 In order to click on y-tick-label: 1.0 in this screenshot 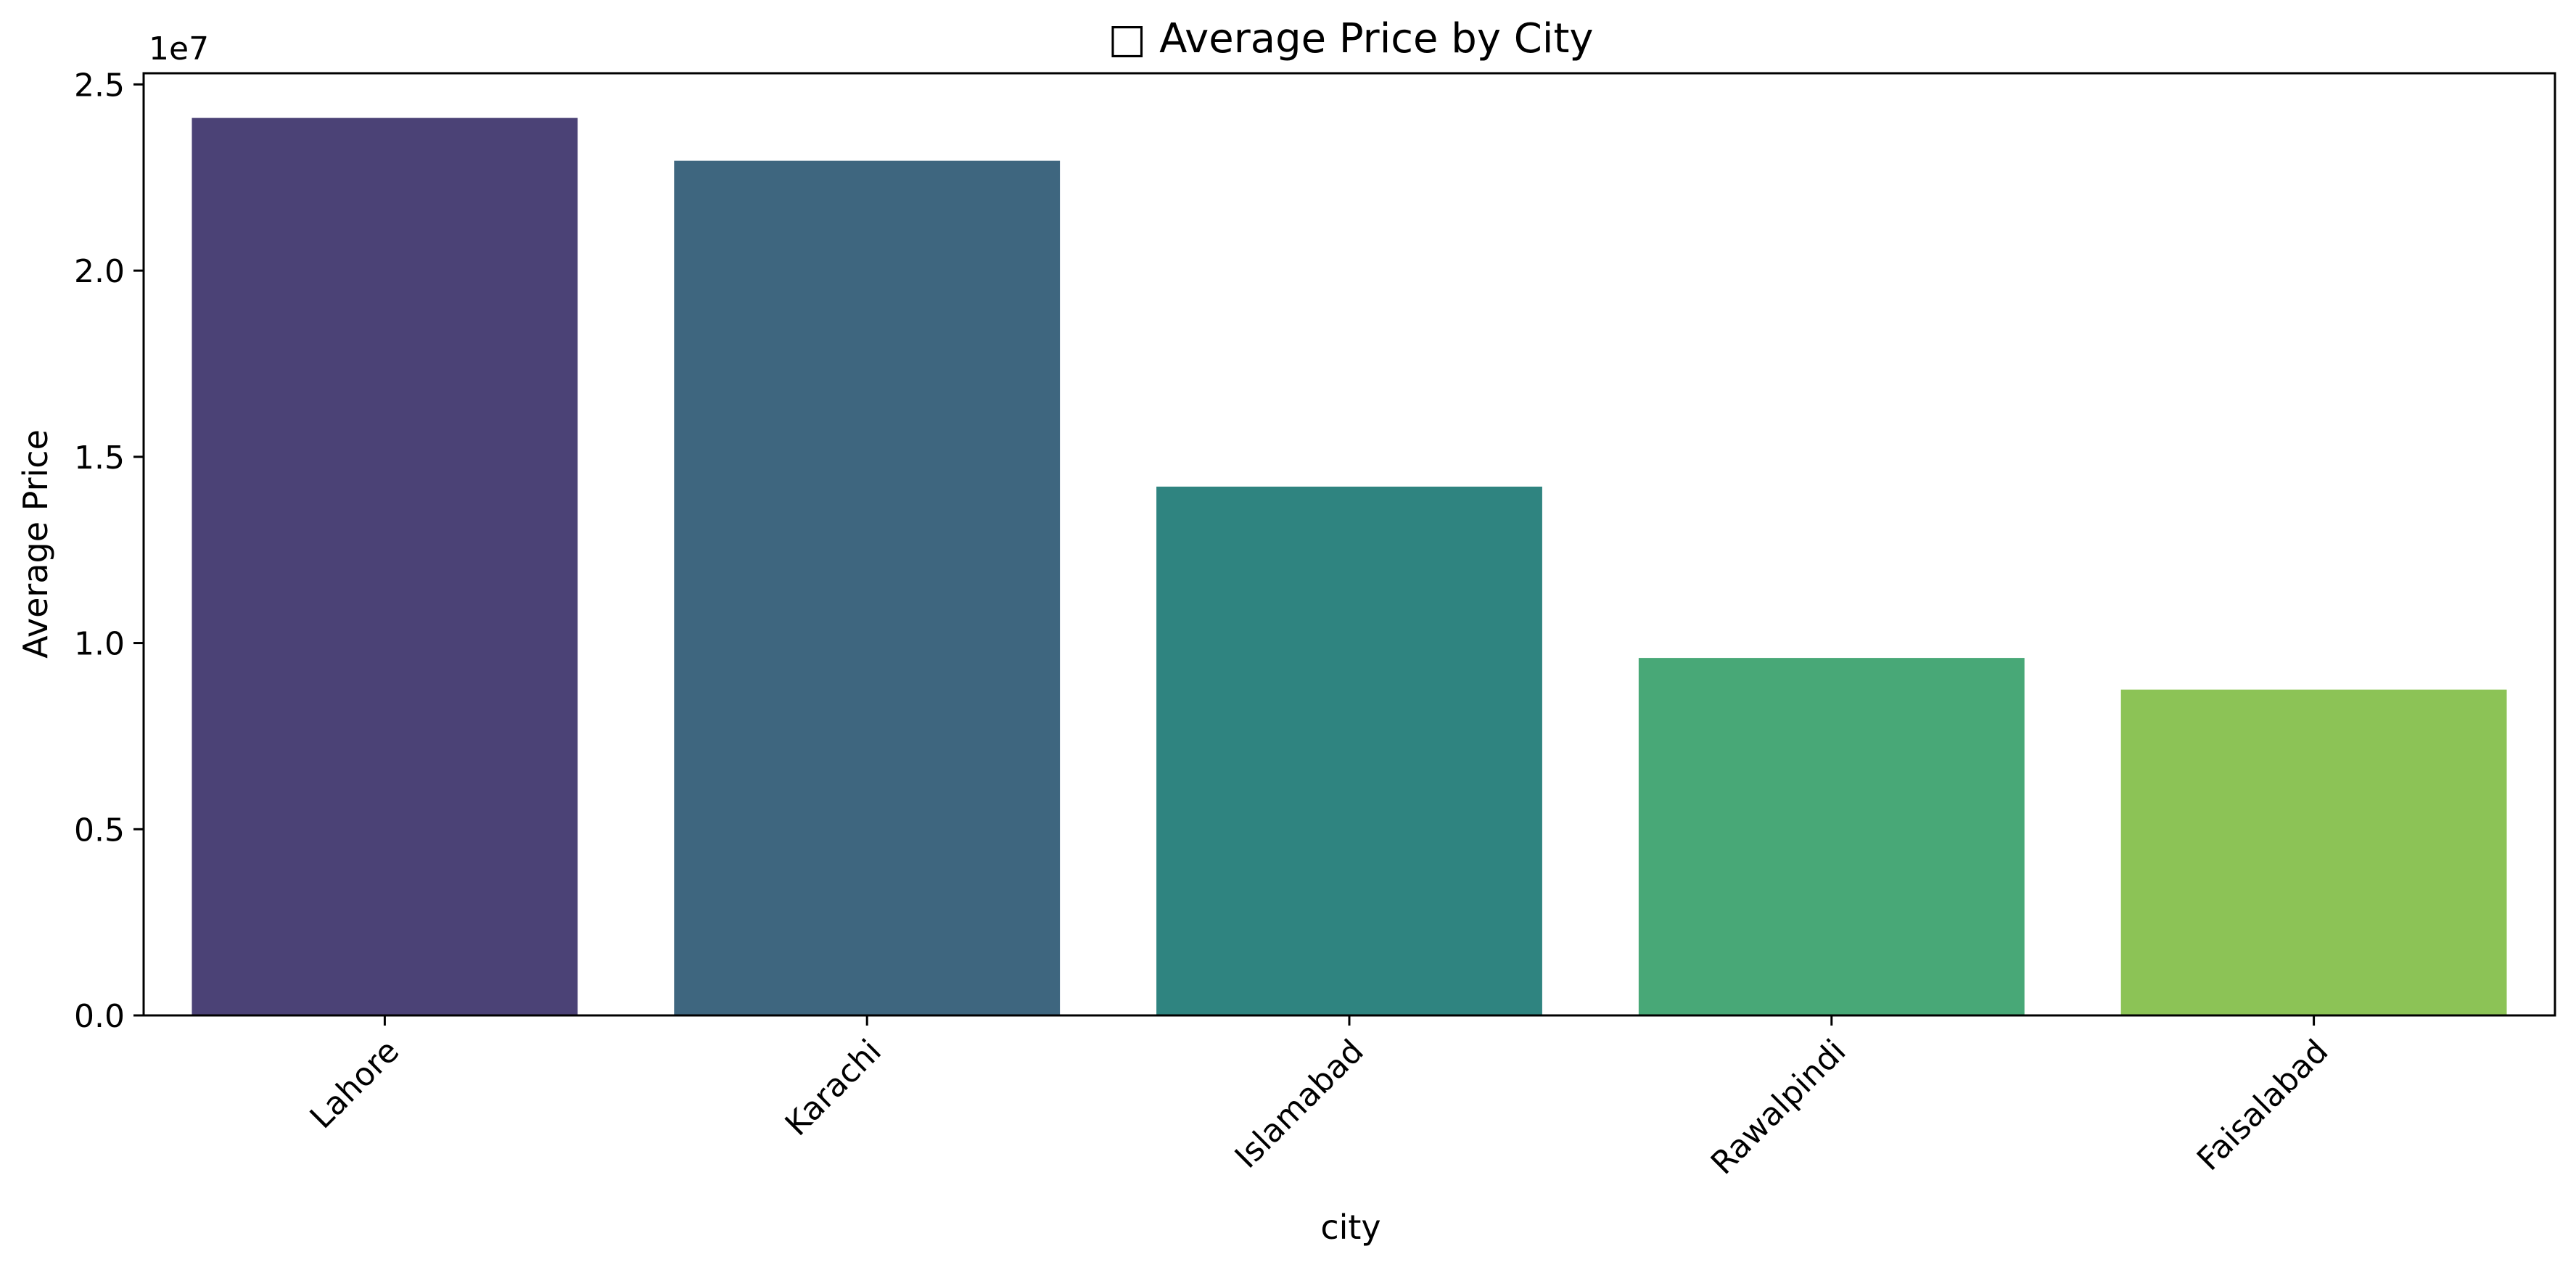, I will do `click(99, 644)`.